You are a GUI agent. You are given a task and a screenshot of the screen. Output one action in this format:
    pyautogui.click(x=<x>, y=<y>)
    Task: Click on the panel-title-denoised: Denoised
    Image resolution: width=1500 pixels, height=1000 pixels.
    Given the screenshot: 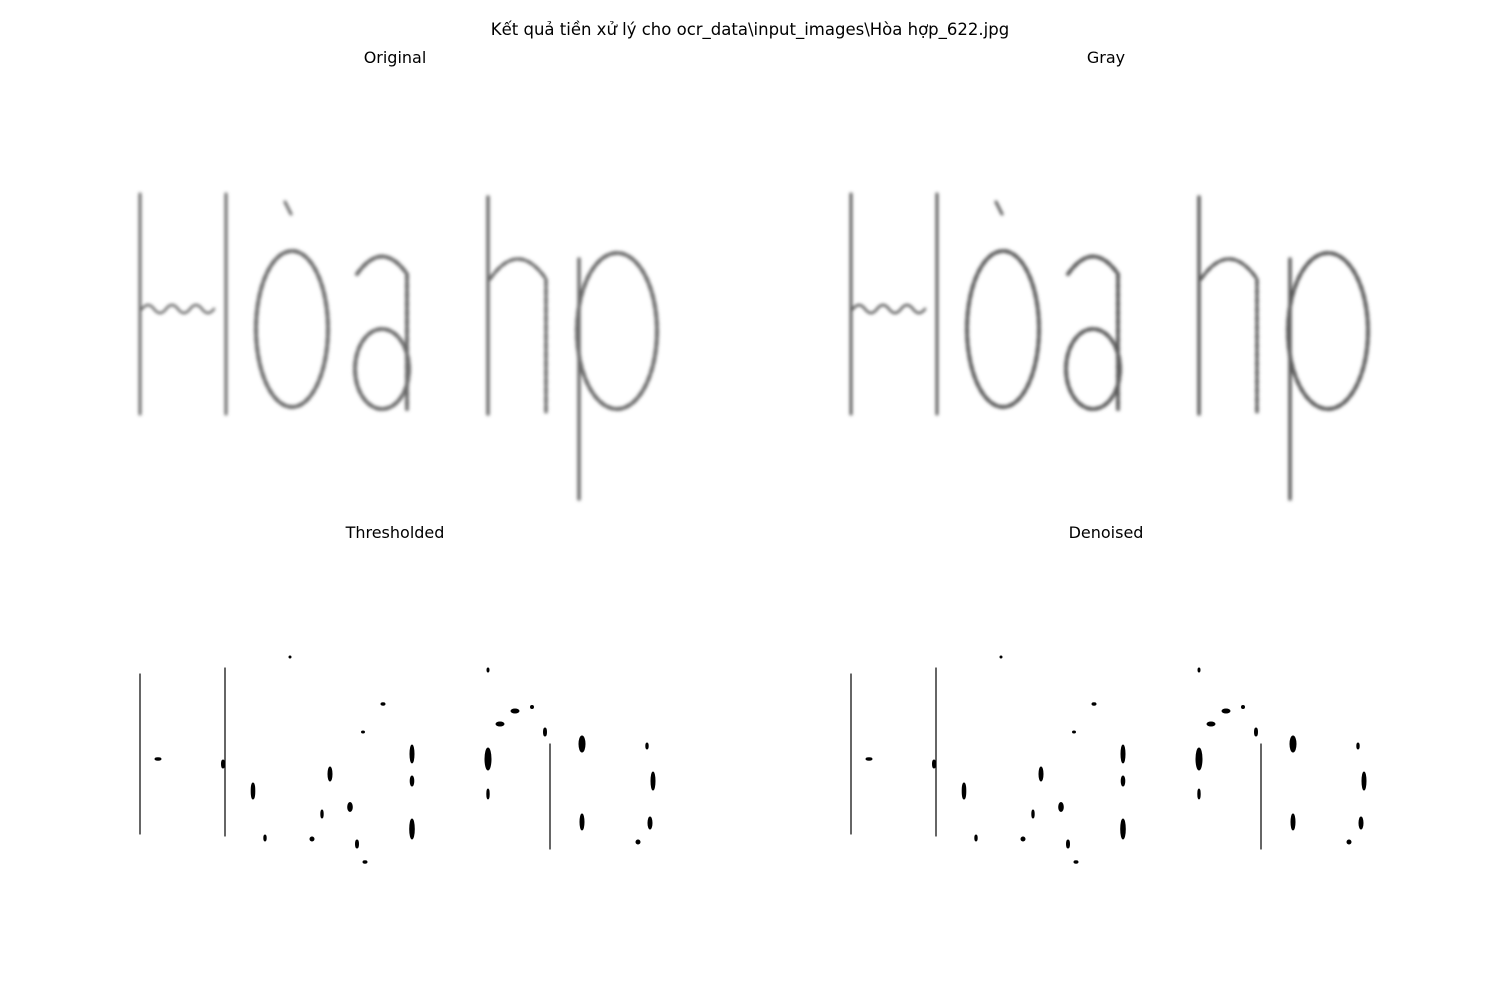 What is the action you would take?
    pyautogui.click(x=1106, y=533)
    